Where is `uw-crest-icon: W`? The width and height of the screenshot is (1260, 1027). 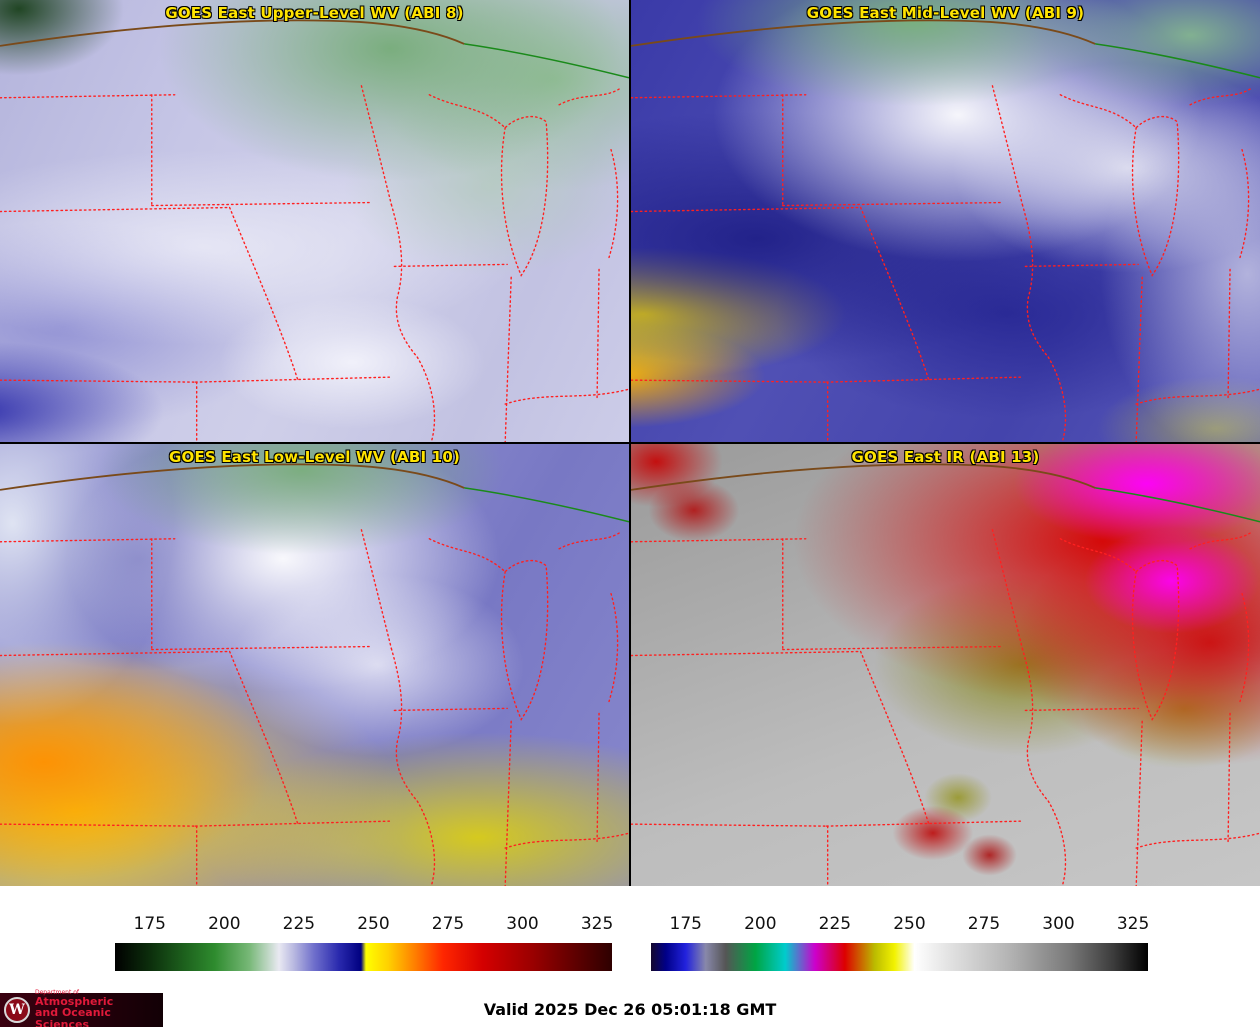
uw-crest-icon: W is located at coordinates (17, 1010).